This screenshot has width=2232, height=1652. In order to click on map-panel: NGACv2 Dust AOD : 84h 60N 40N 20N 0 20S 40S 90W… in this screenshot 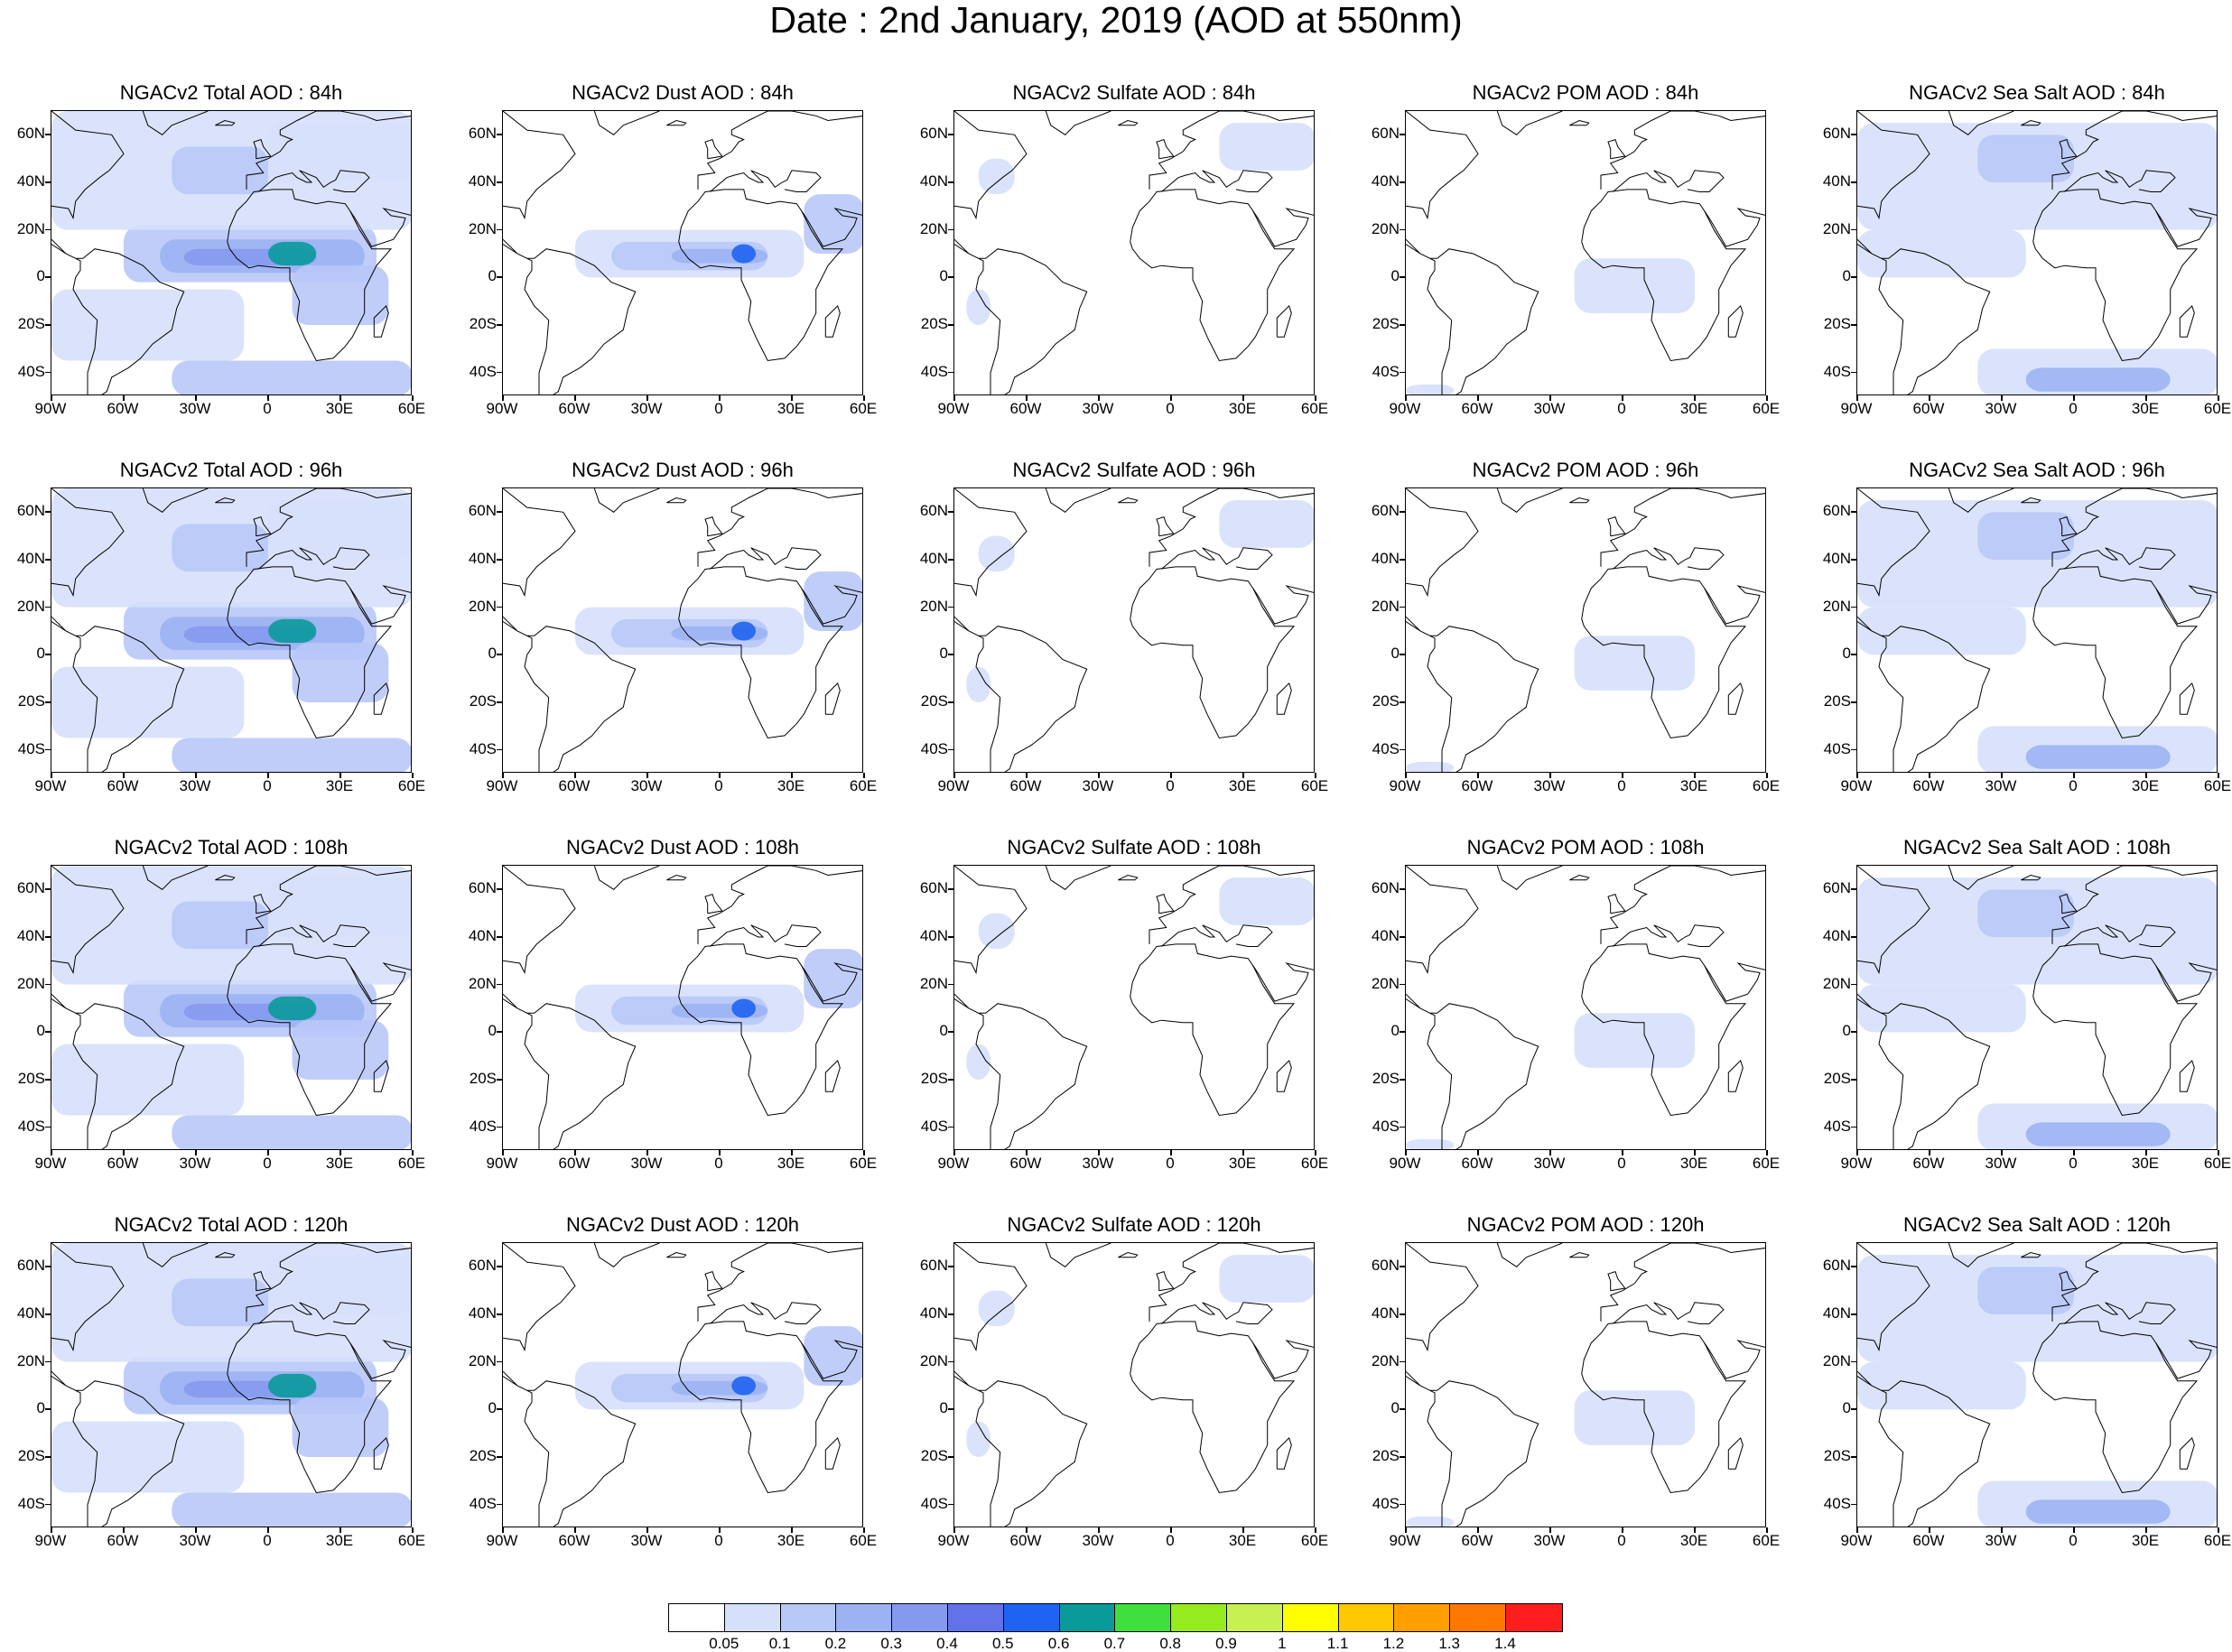, I will do `click(677, 266)`.